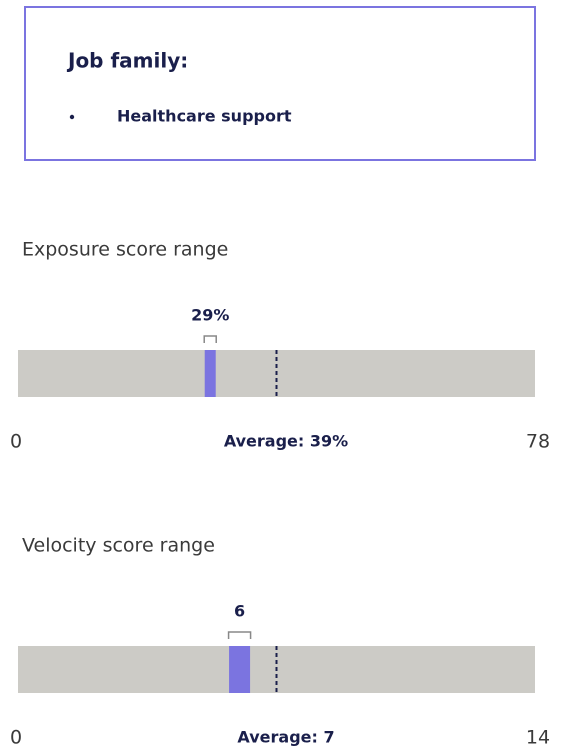 The width and height of the screenshot is (565, 750). Describe the element at coordinates (538, 738) in the screenshot. I see `x-tick-label: 14` at that location.